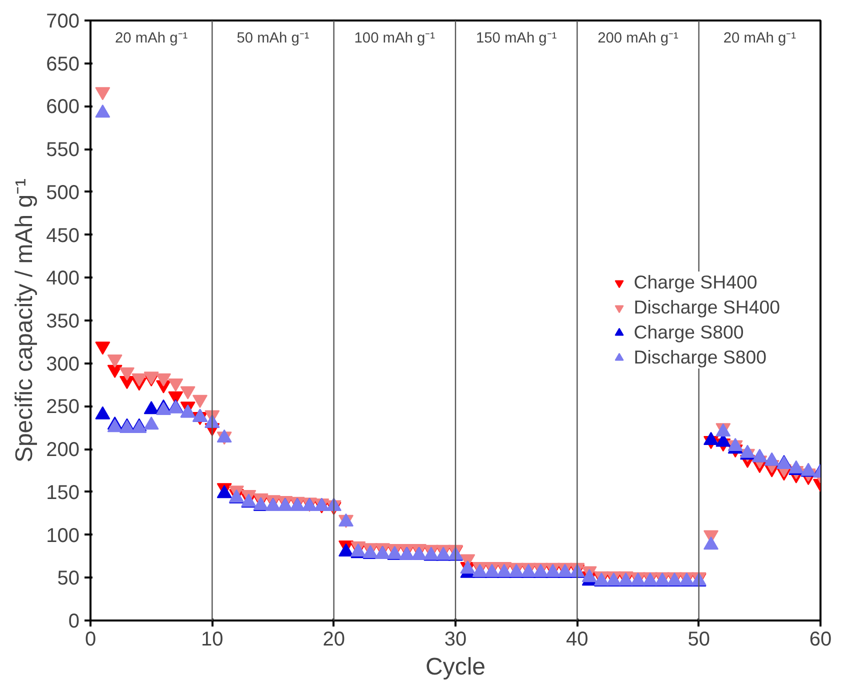 The width and height of the screenshot is (848, 698). What do you see at coordinates (63, 493) in the screenshot?
I see `y-tick-label: 150` at bounding box center [63, 493].